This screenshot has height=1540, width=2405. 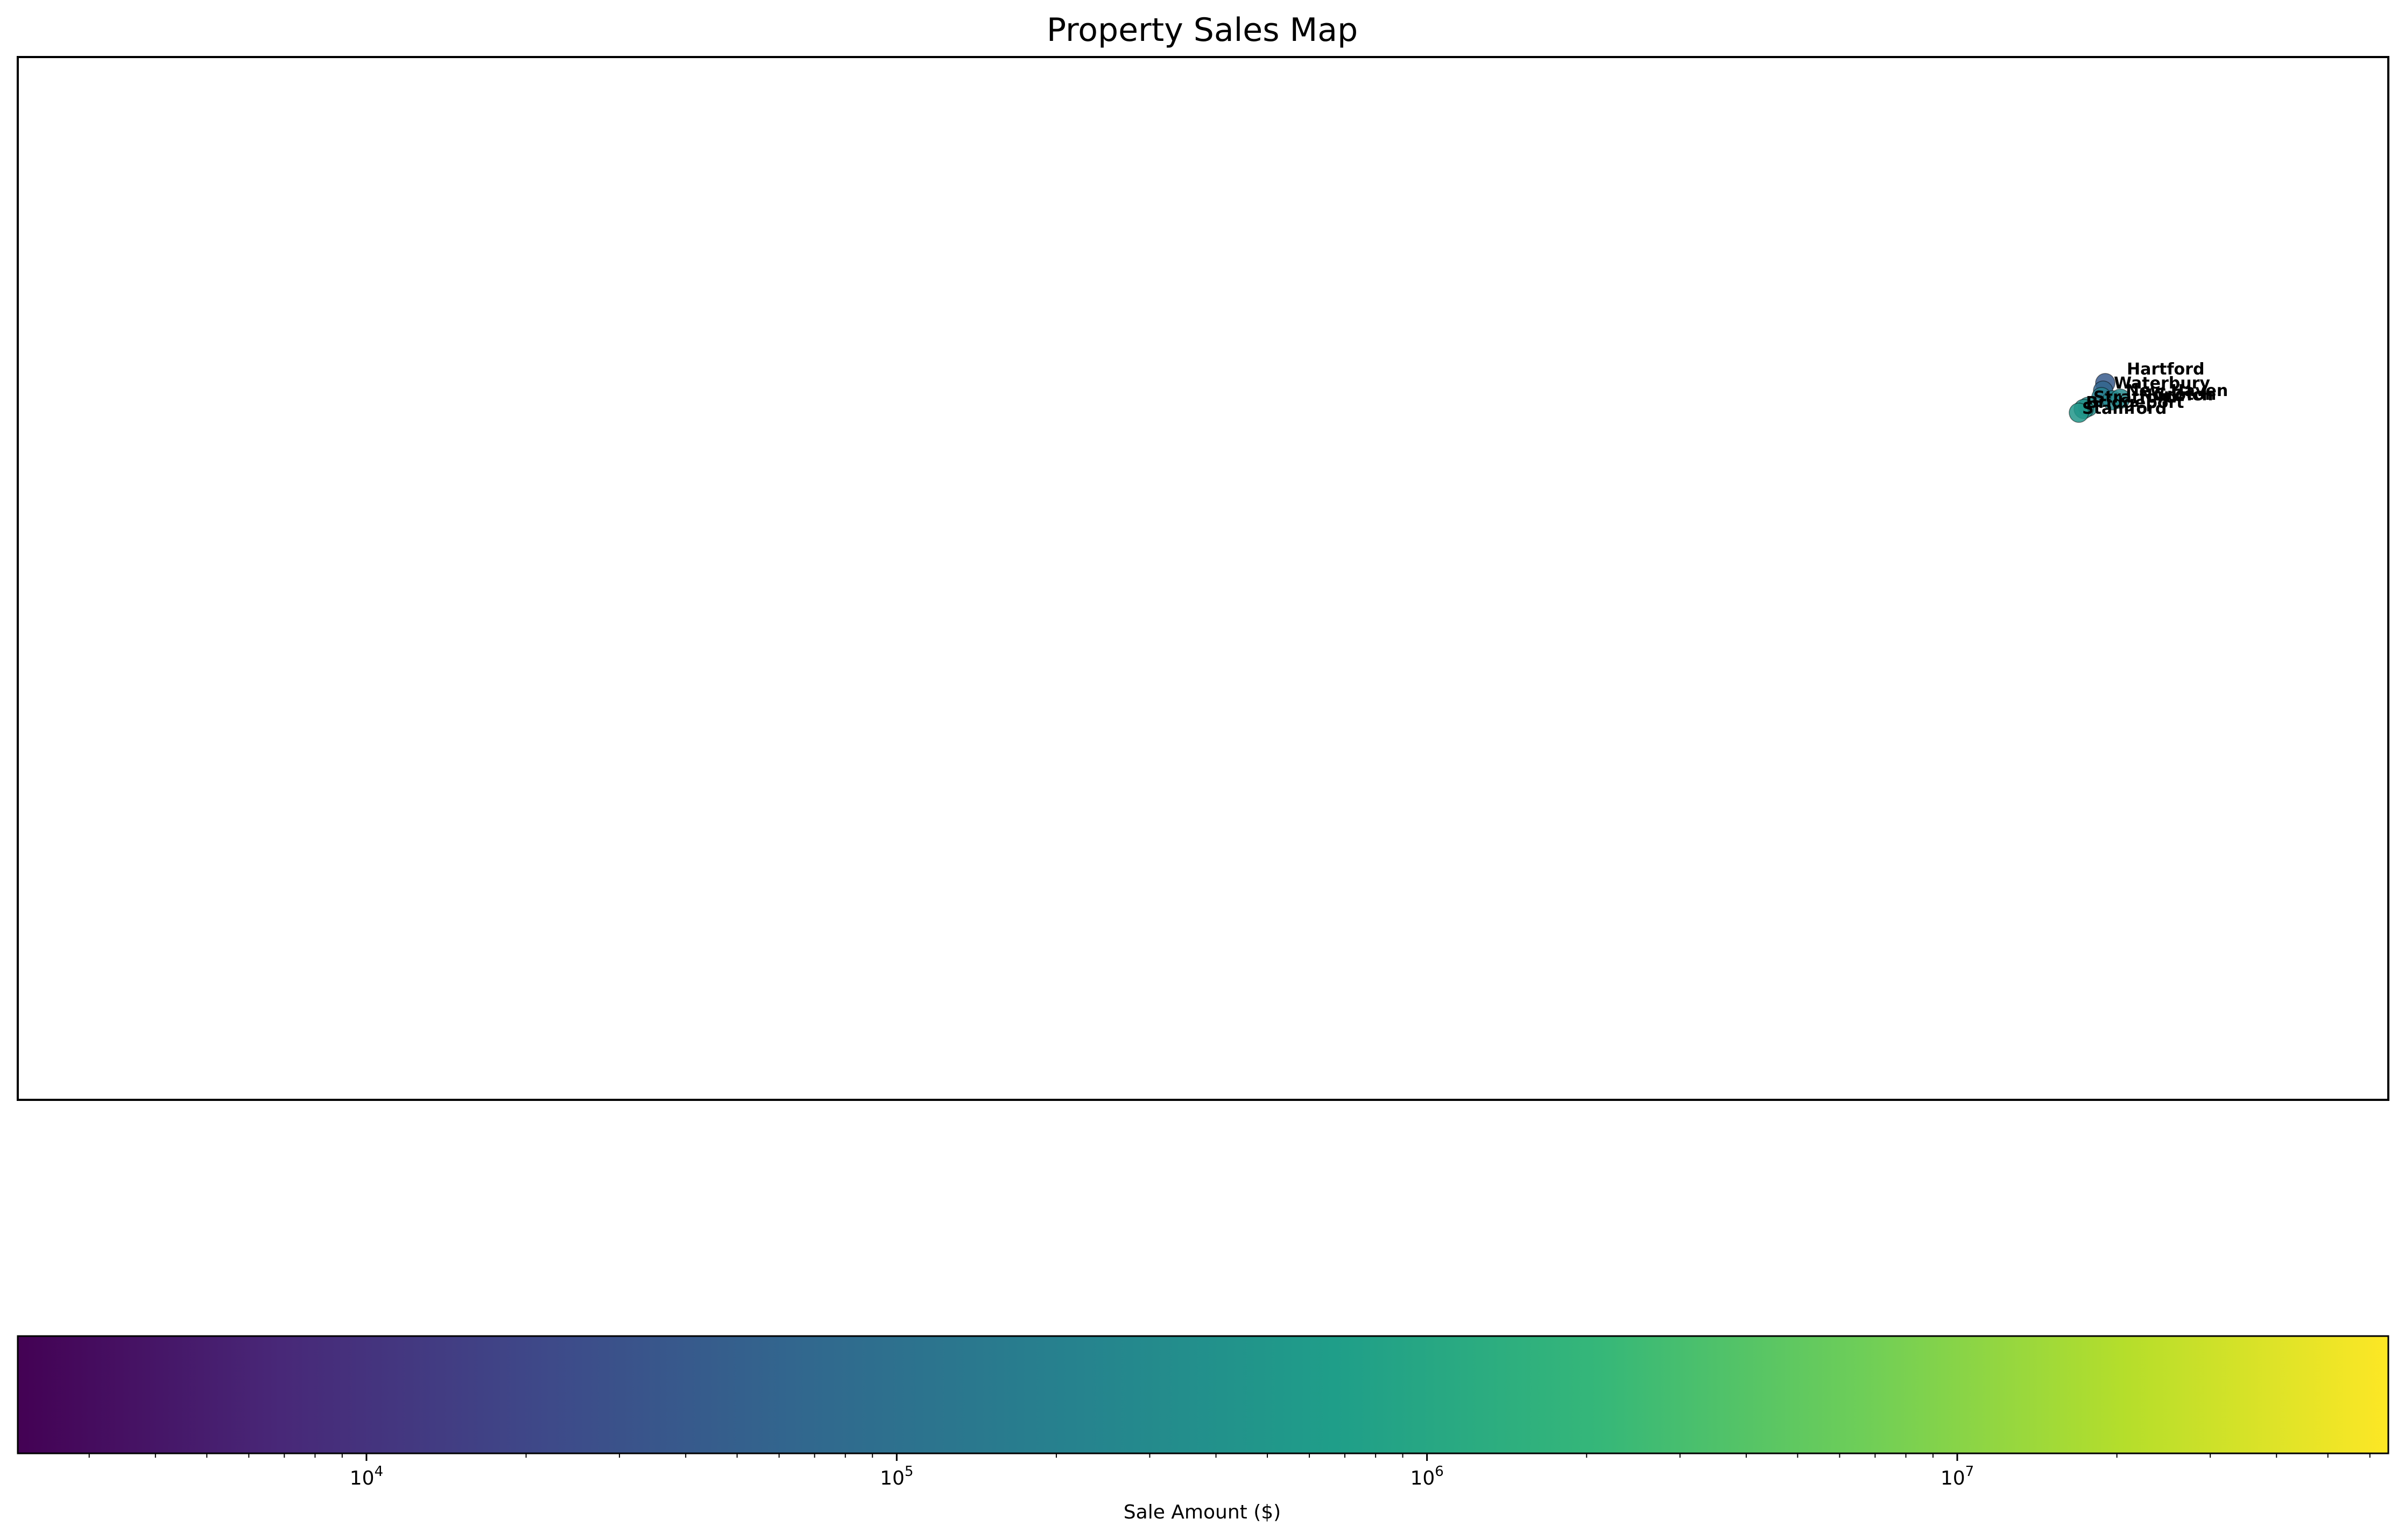 What do you see at coordinates (1427, 1476) in the screenshot?
I see `colorbar-tick-label: 106` at bounding box center [1427, 1476].